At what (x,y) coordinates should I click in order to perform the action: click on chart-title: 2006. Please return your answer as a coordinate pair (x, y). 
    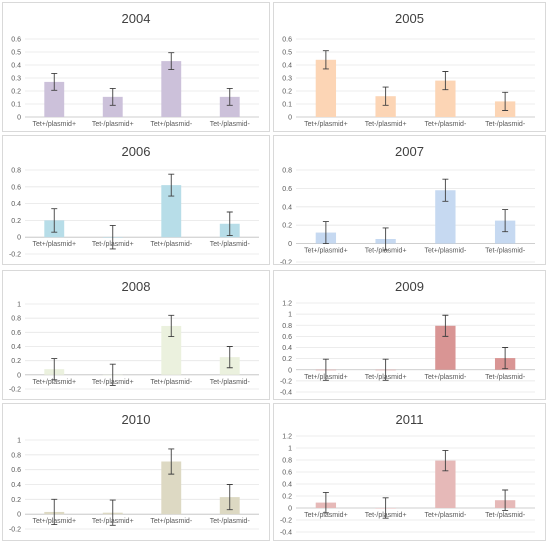
    Looking at the image, I should click on (136, 151).